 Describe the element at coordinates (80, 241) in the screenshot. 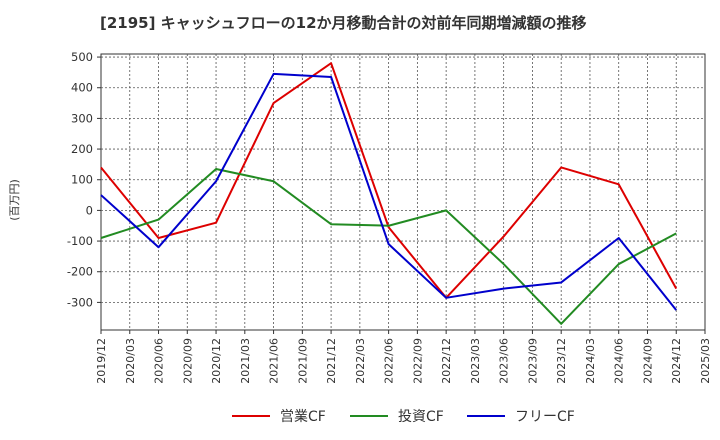

I see `y-tick-label: -100` at that location.